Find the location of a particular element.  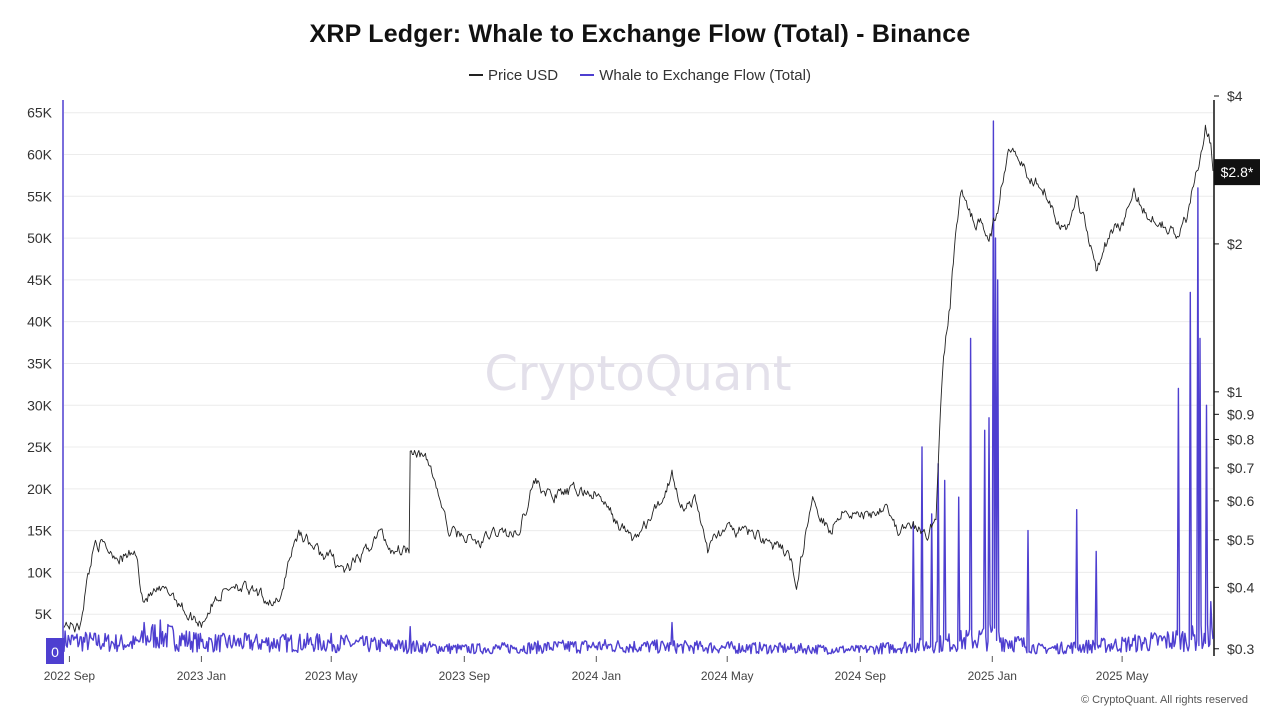

left-tick-label: 20K is located at coordinates (40, 489).